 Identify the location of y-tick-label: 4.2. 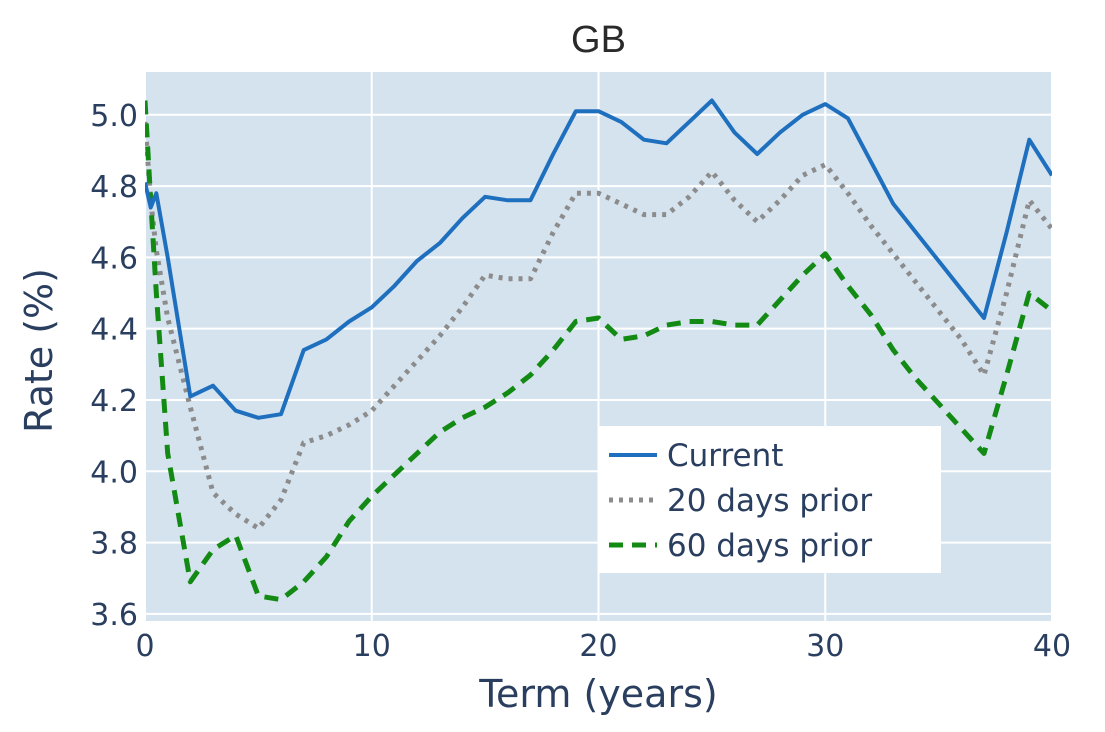
(114, 401).